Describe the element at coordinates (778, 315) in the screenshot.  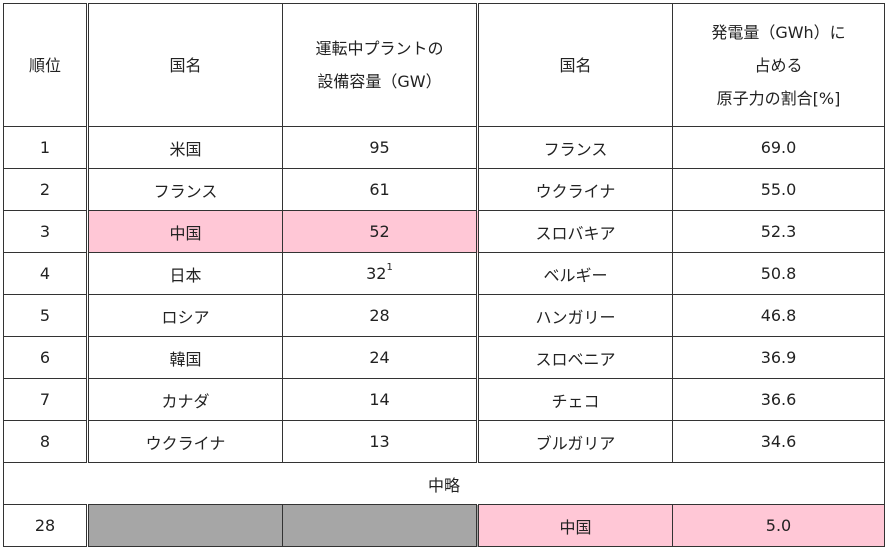
I see `share-cell: 46.8` at that location.